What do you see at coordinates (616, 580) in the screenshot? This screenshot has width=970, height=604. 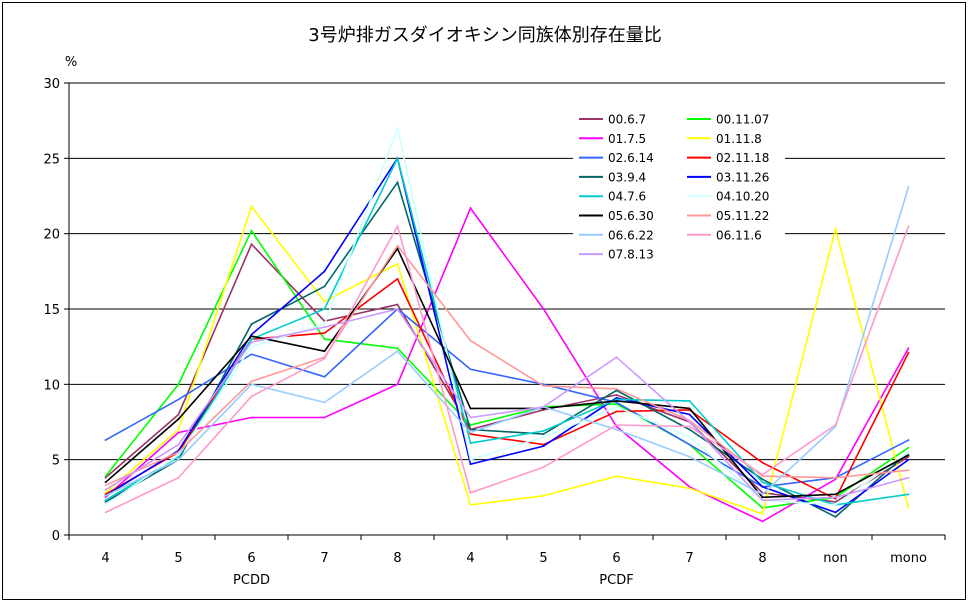 I see `x-group-label: PCDF` at bounding box center [616, 580].